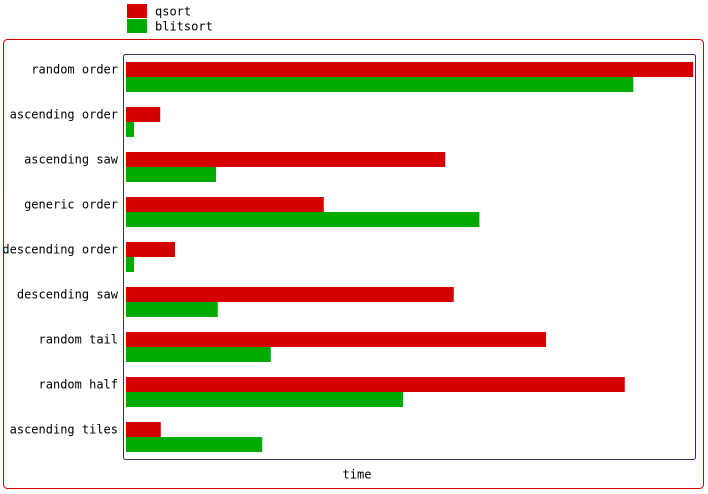 The width and height of the screenshot is (708, 494). Describe the element at coordinates (60, 250) in the screenshot. I see `y-tick-label: descending order` at that location.